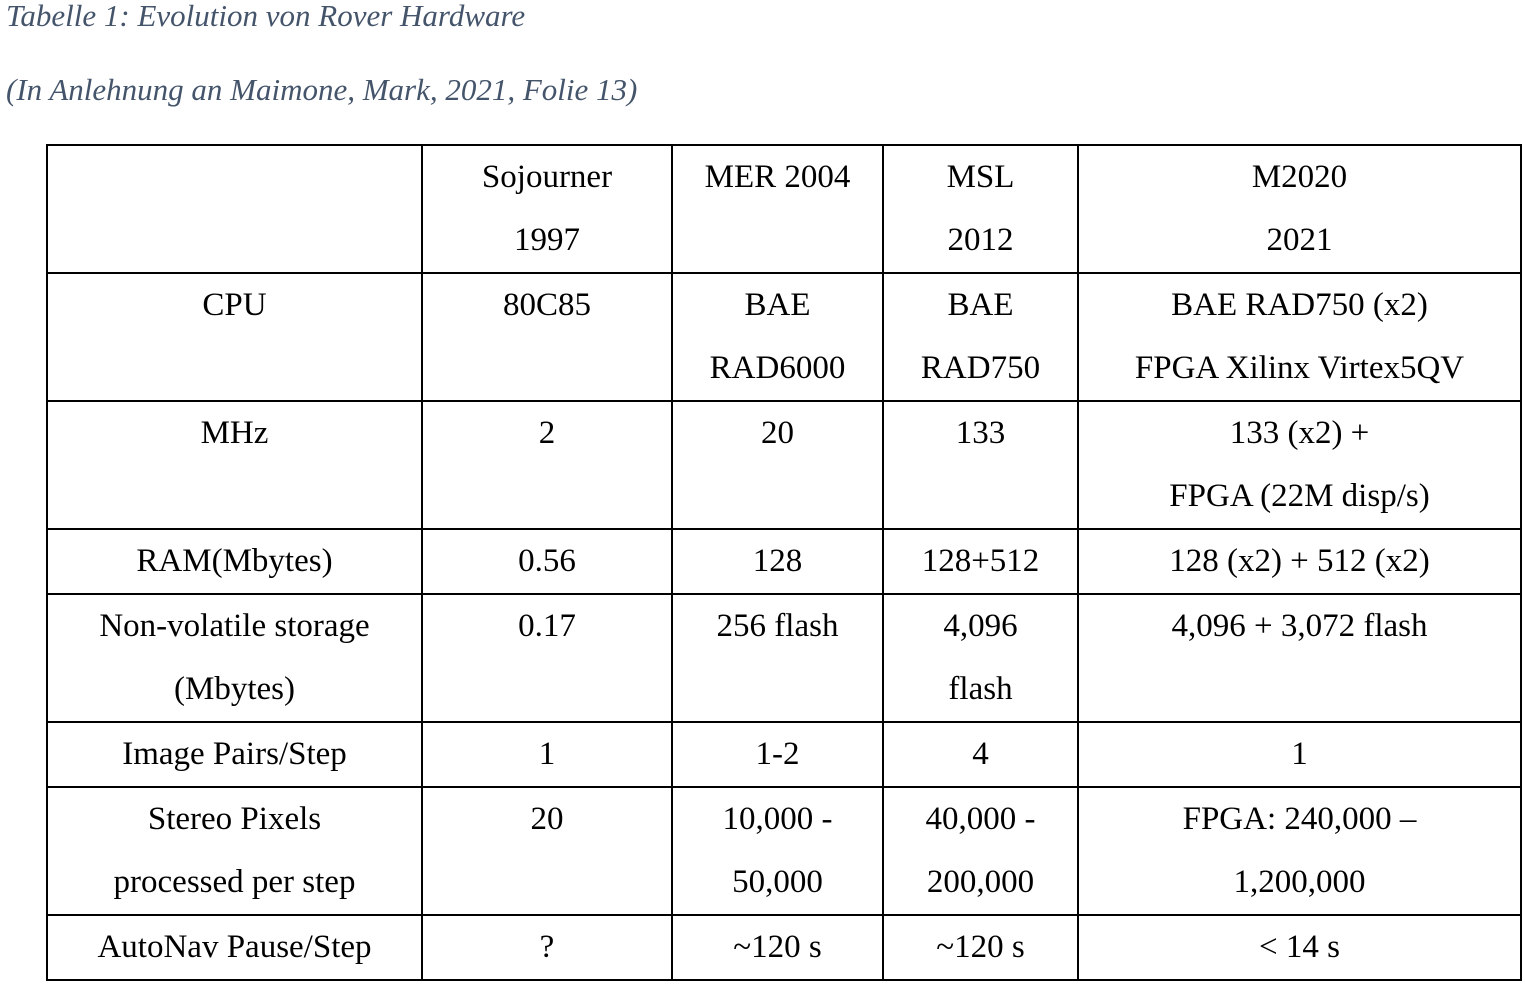 The image size is (1525, 987). I want to click on cell-text: RAD750, so click(980, 368).